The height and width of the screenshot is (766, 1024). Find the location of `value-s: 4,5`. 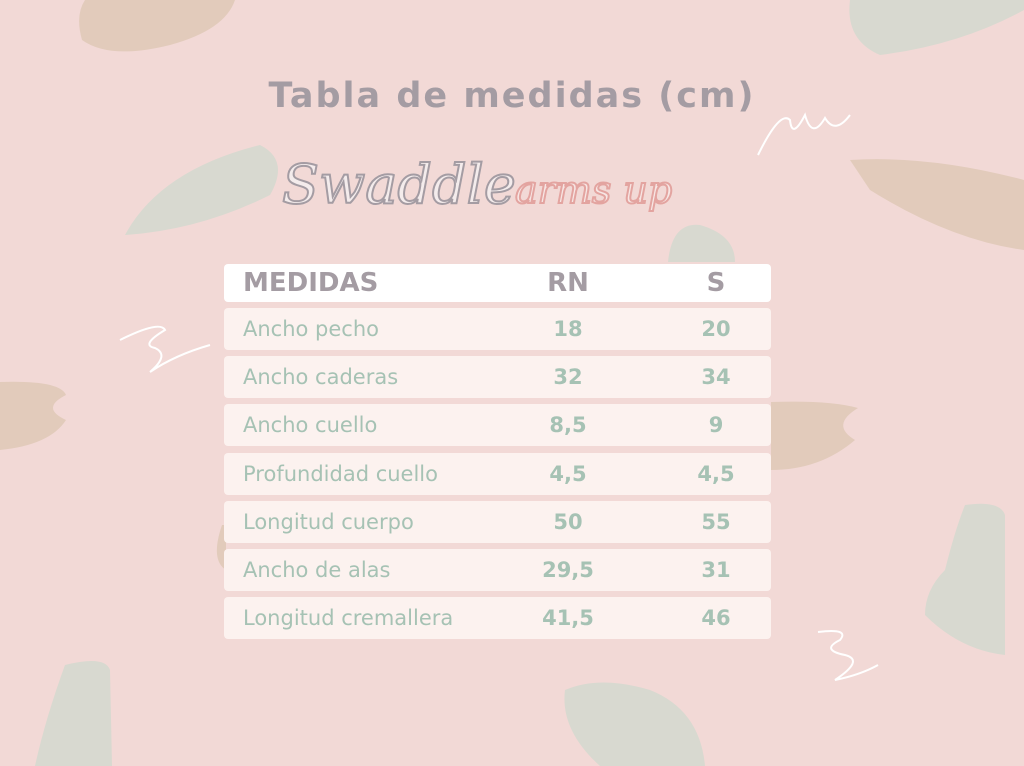

value-s: 4,5 is located at coordinates (716, 473).